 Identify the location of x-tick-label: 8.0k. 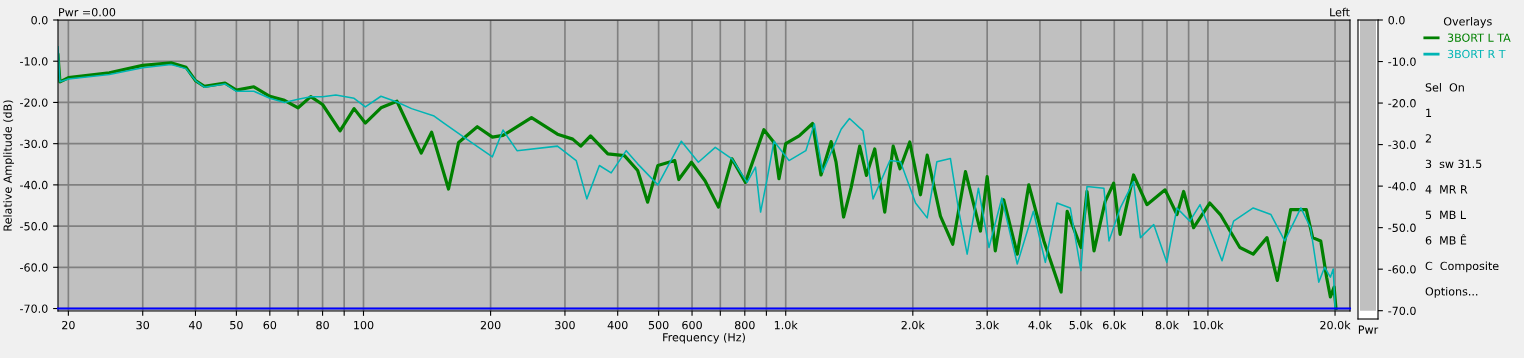
(1167, 325).